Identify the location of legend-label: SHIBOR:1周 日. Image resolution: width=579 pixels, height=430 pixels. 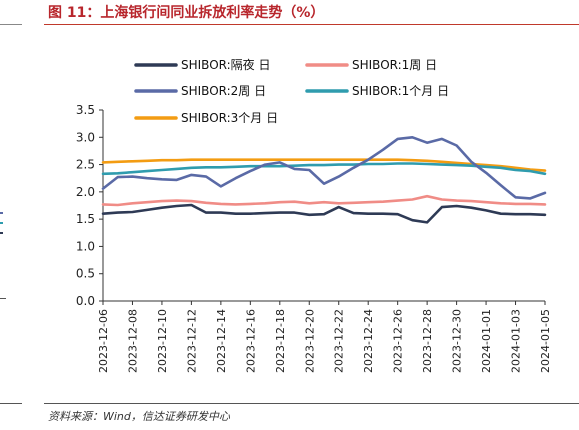
(394, 65).